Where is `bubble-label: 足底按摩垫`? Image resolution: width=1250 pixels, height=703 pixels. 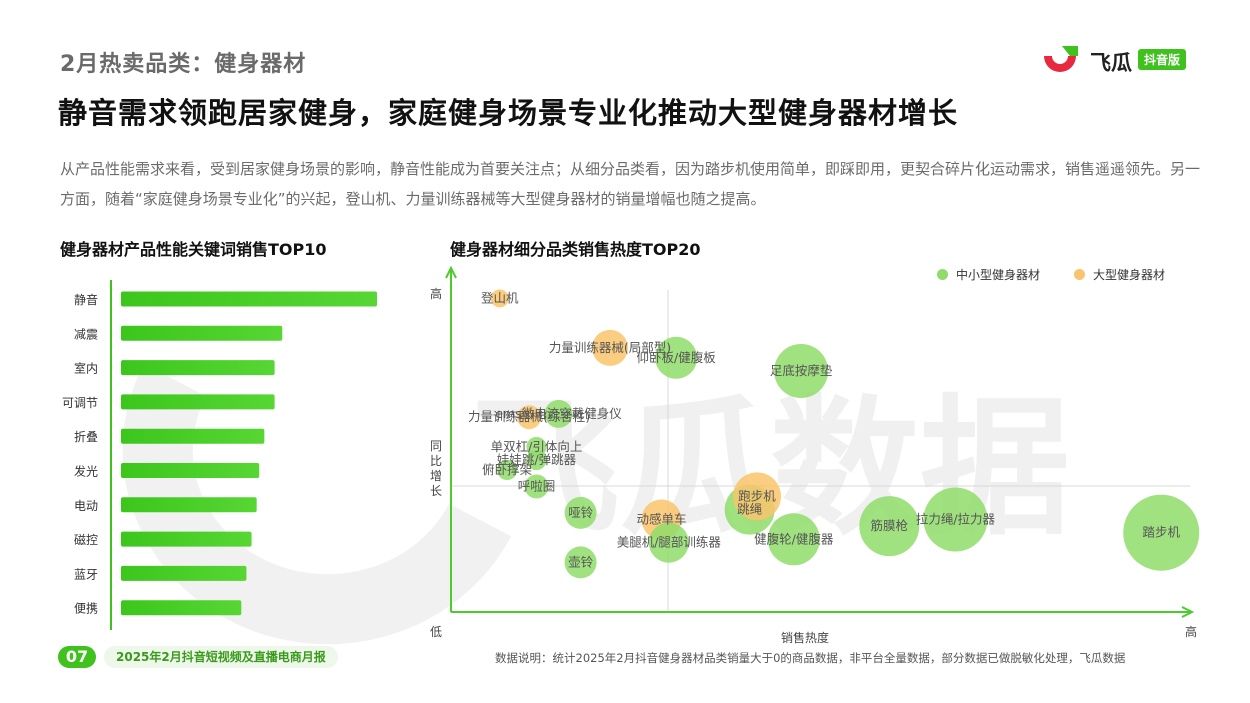 bubble-label: 足底按摩垫 is located at coordinates (801, 370).